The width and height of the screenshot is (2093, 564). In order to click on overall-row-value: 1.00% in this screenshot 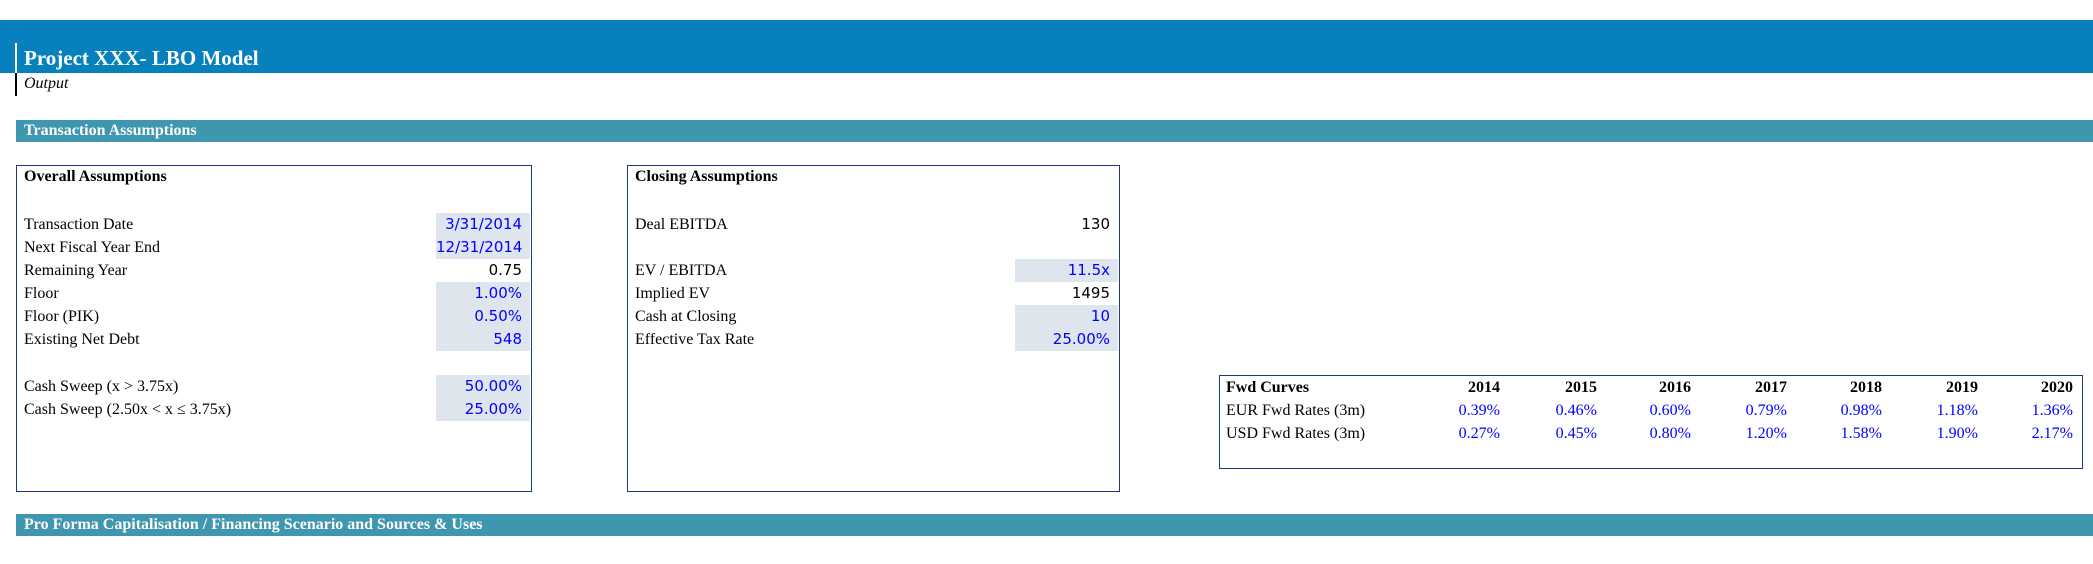, I will do `click(483, 293)`.